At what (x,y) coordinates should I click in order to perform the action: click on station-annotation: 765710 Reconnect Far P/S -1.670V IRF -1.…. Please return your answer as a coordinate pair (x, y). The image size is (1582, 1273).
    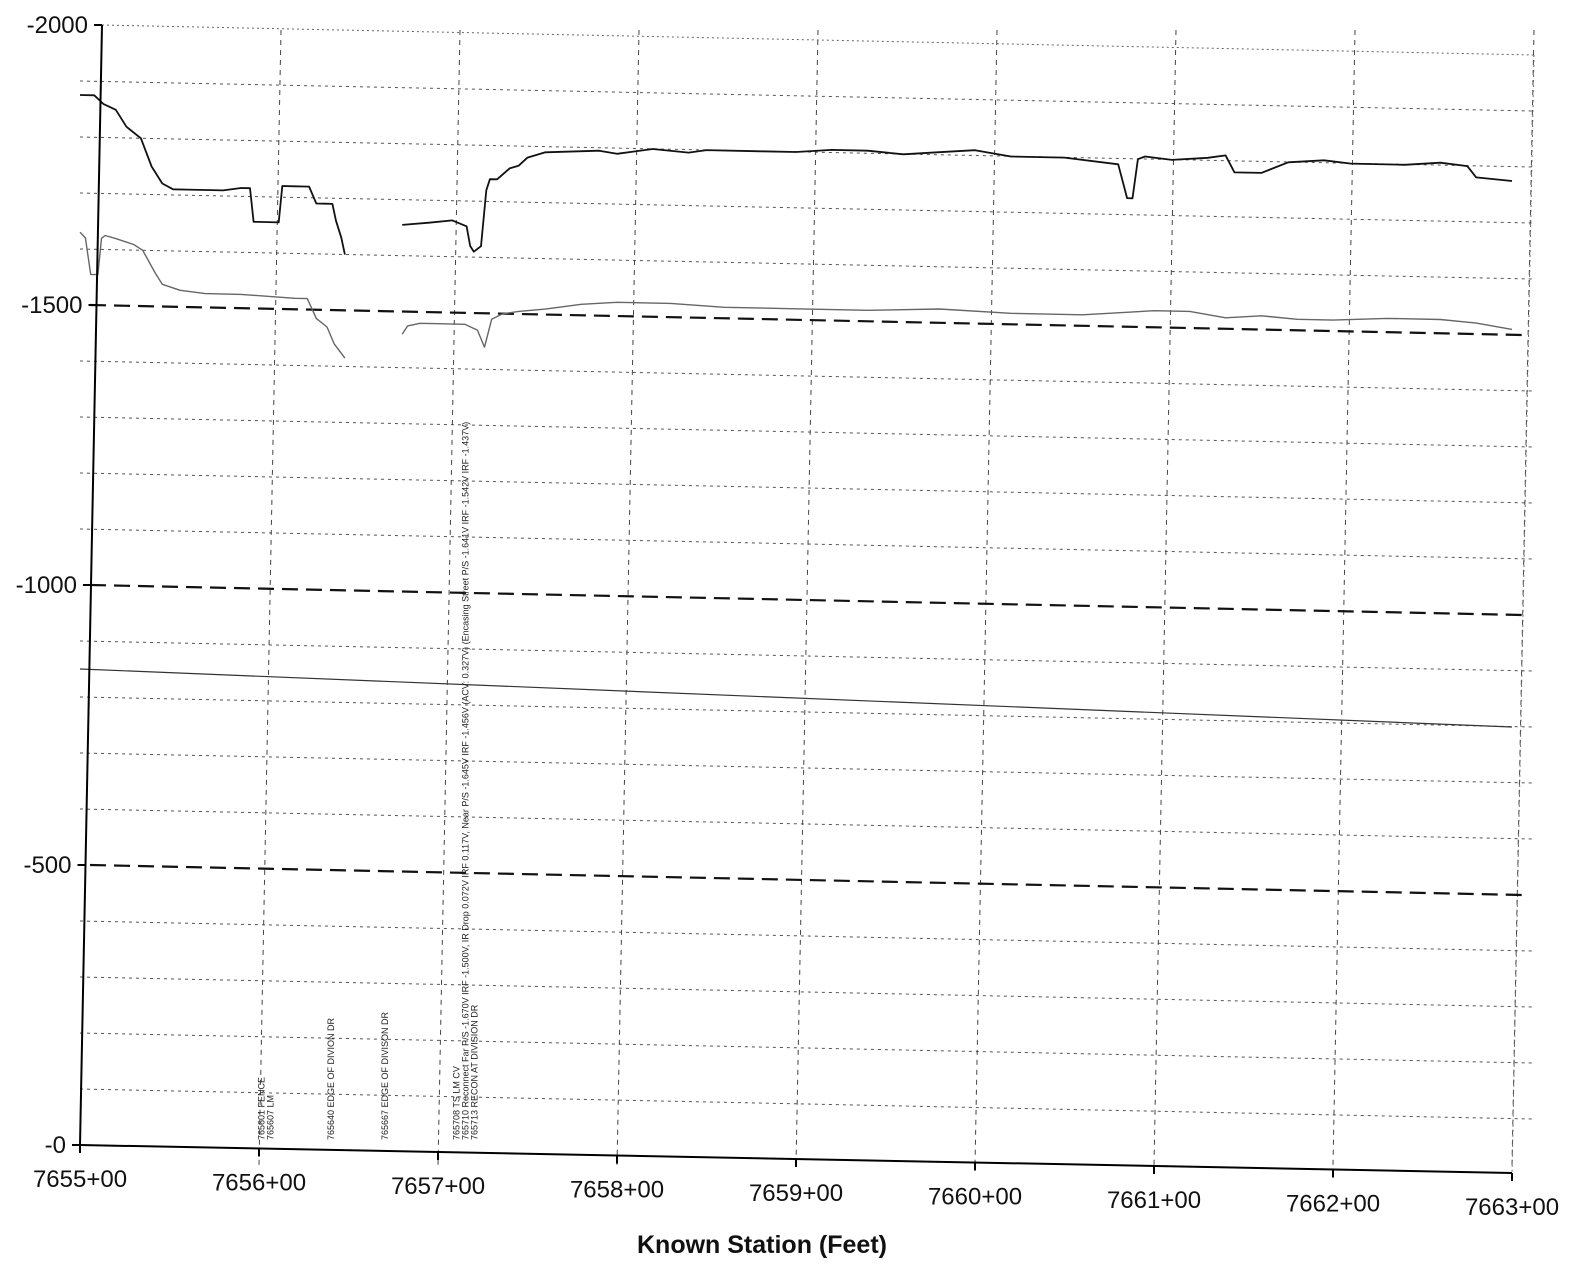
    Looking at the image, I should click on (465, 781).